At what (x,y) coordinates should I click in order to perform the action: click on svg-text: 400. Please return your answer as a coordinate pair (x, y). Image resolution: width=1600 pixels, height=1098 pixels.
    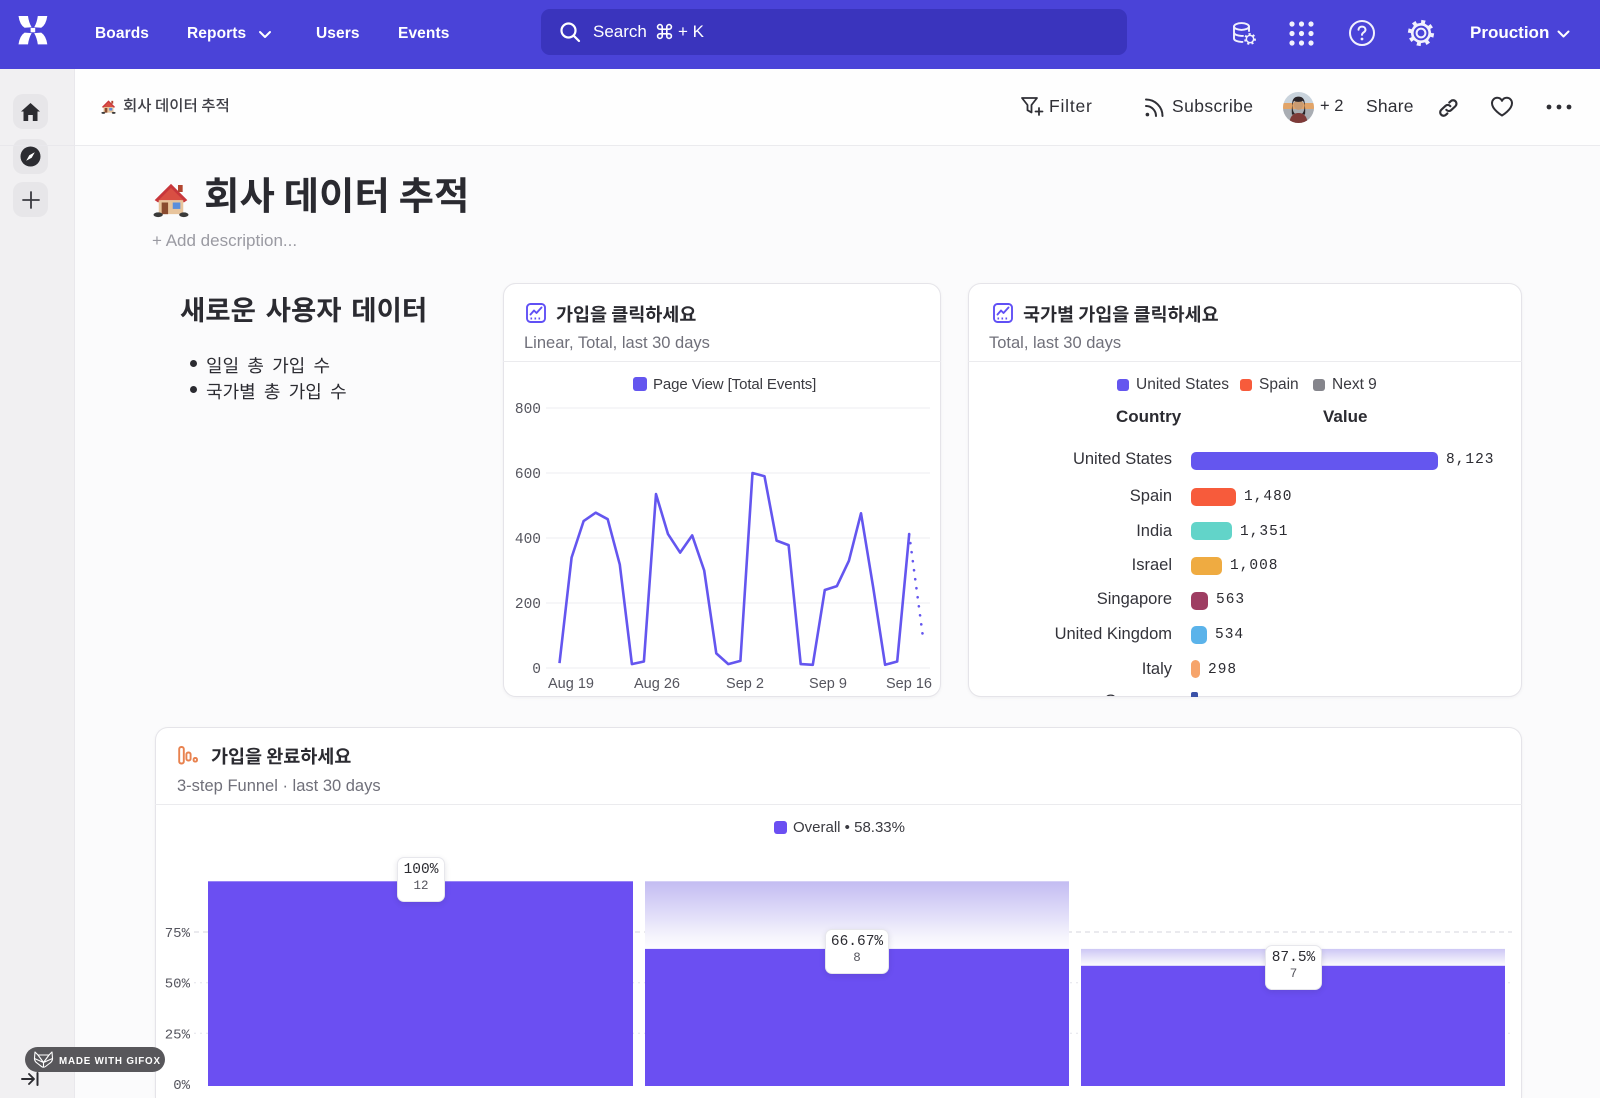
    Looking at the image, I should click on (528, 540).